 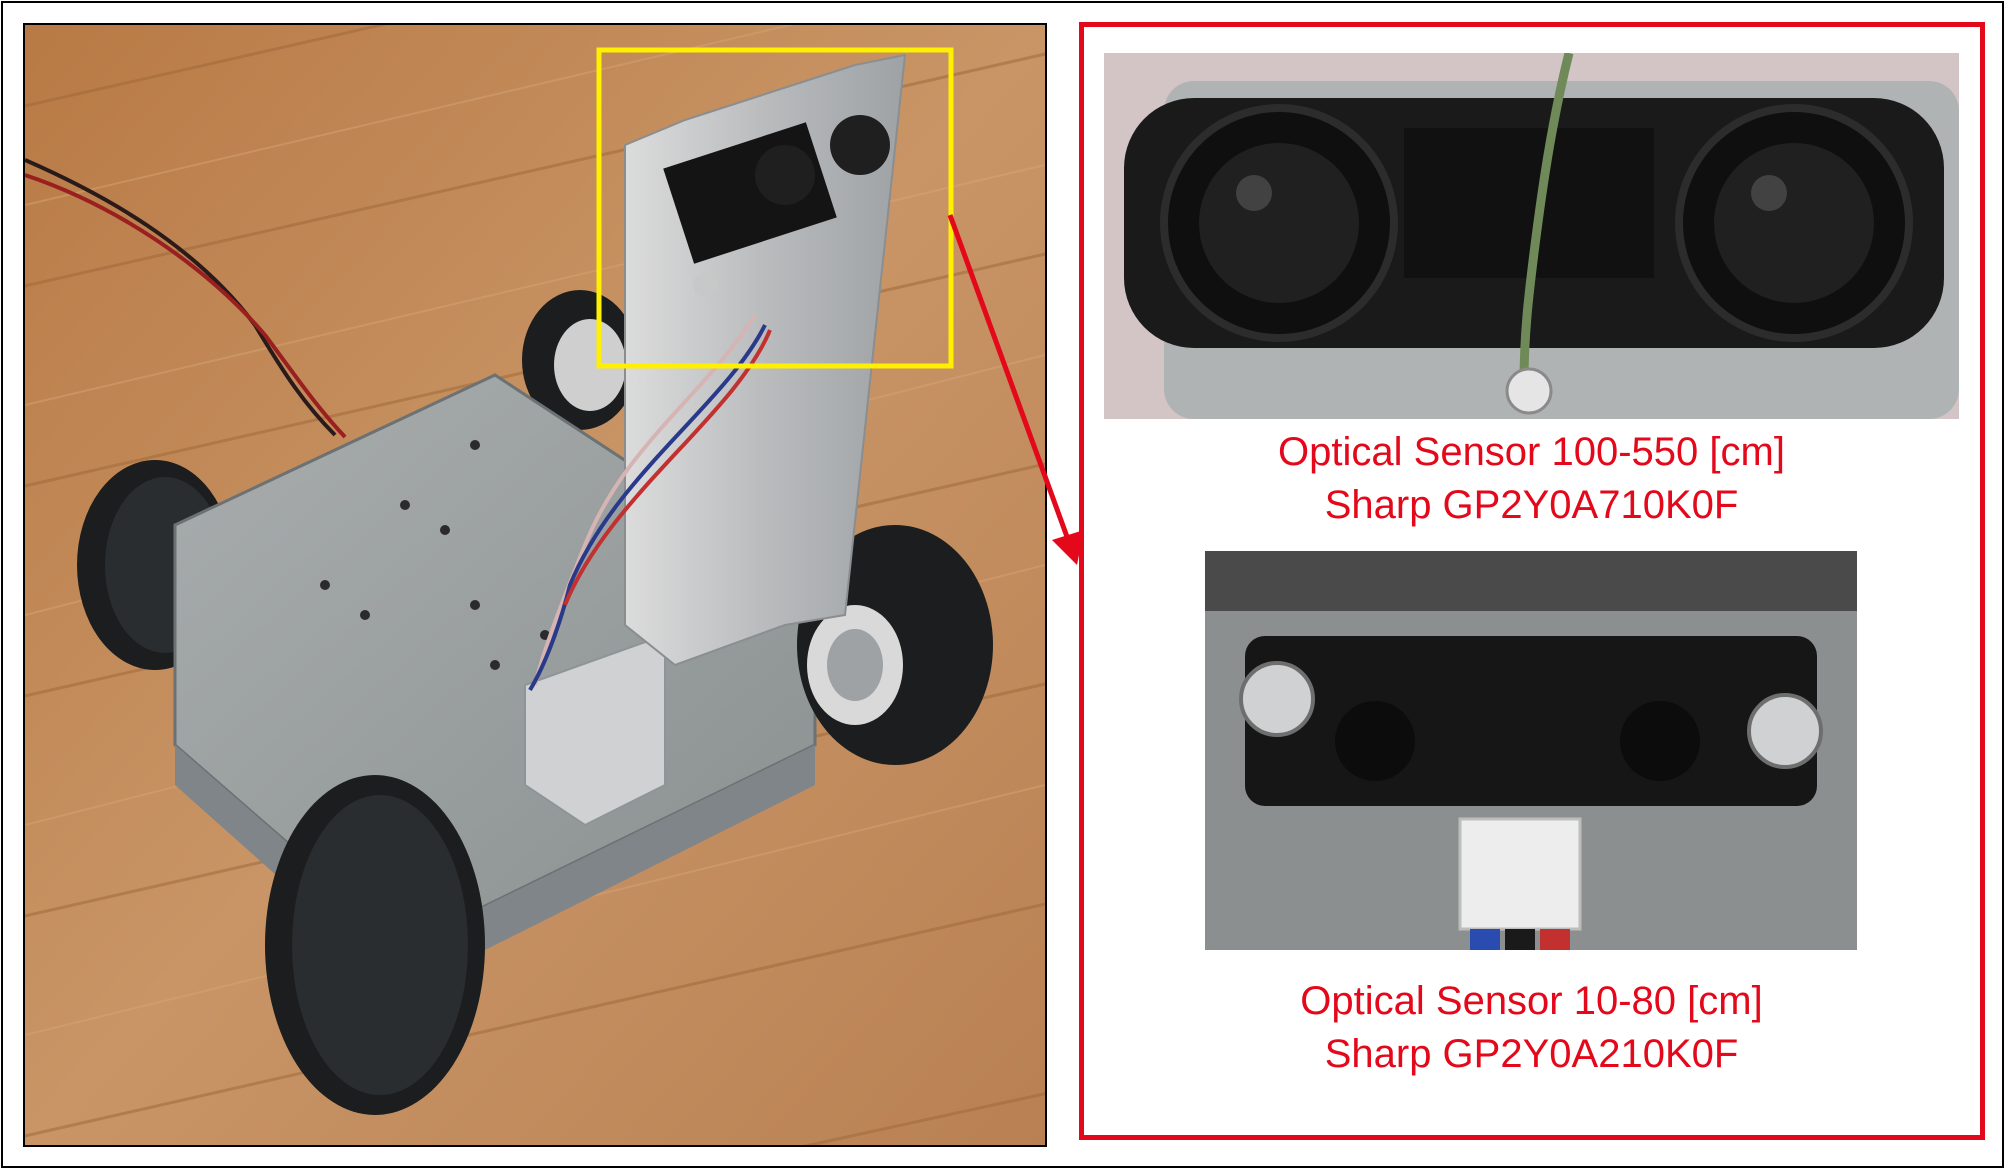 I want to click on left-screw, so click(x=1277, y=699).